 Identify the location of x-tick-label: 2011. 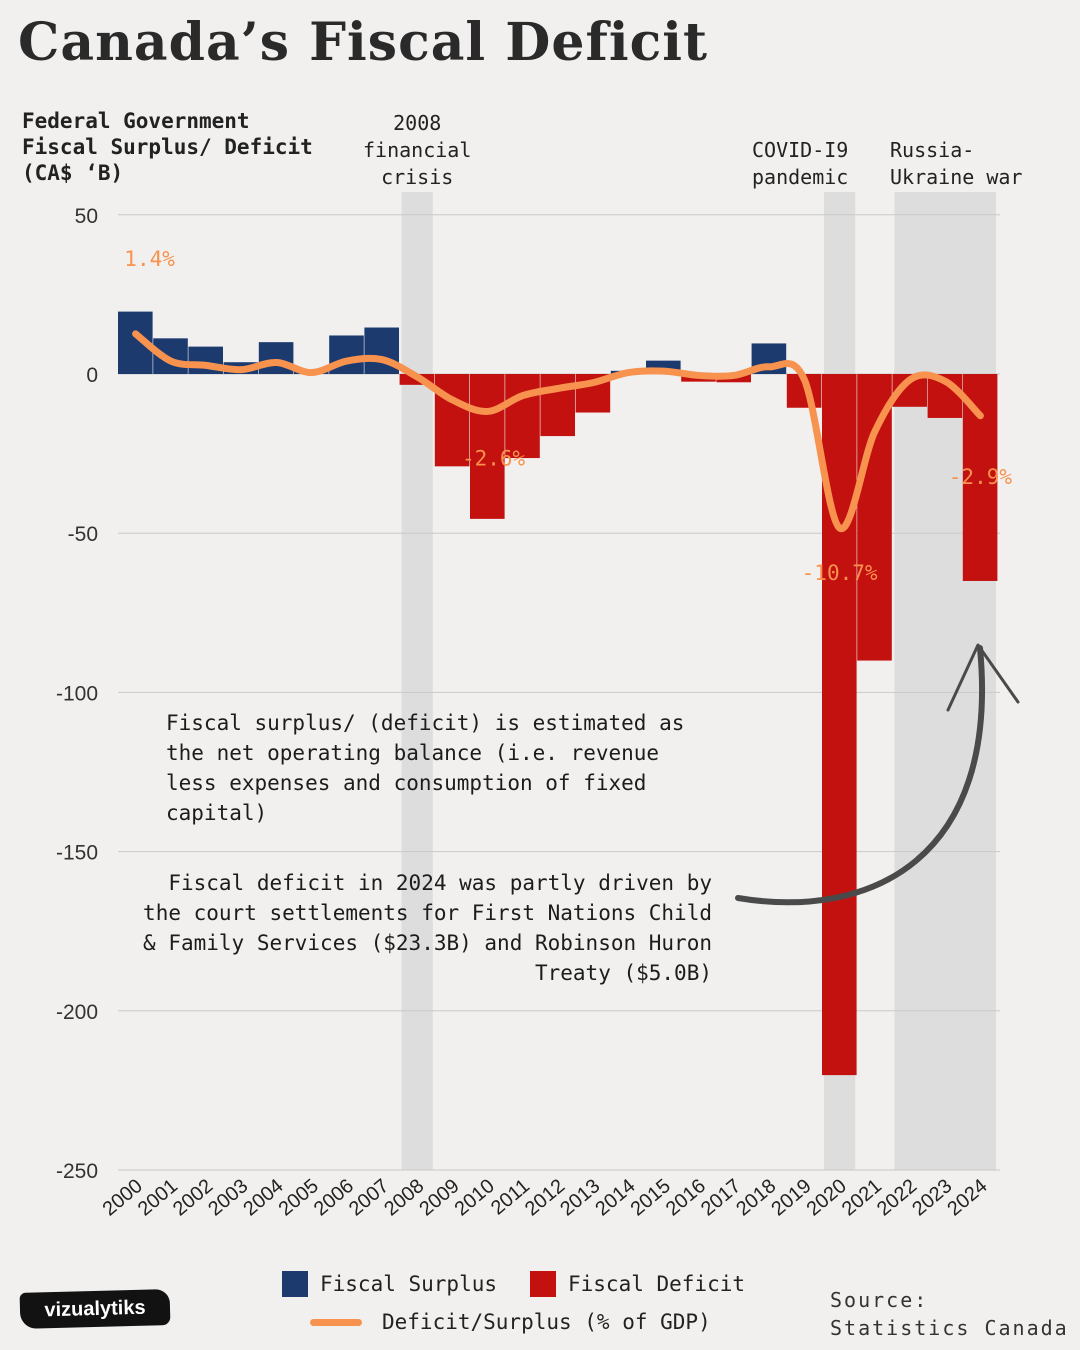
(510, 1197).